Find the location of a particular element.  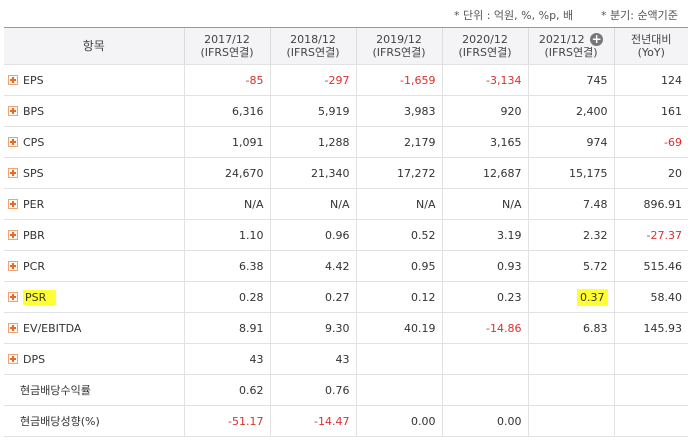

value-cell: 7.48 is located at coordinates (570, 204).